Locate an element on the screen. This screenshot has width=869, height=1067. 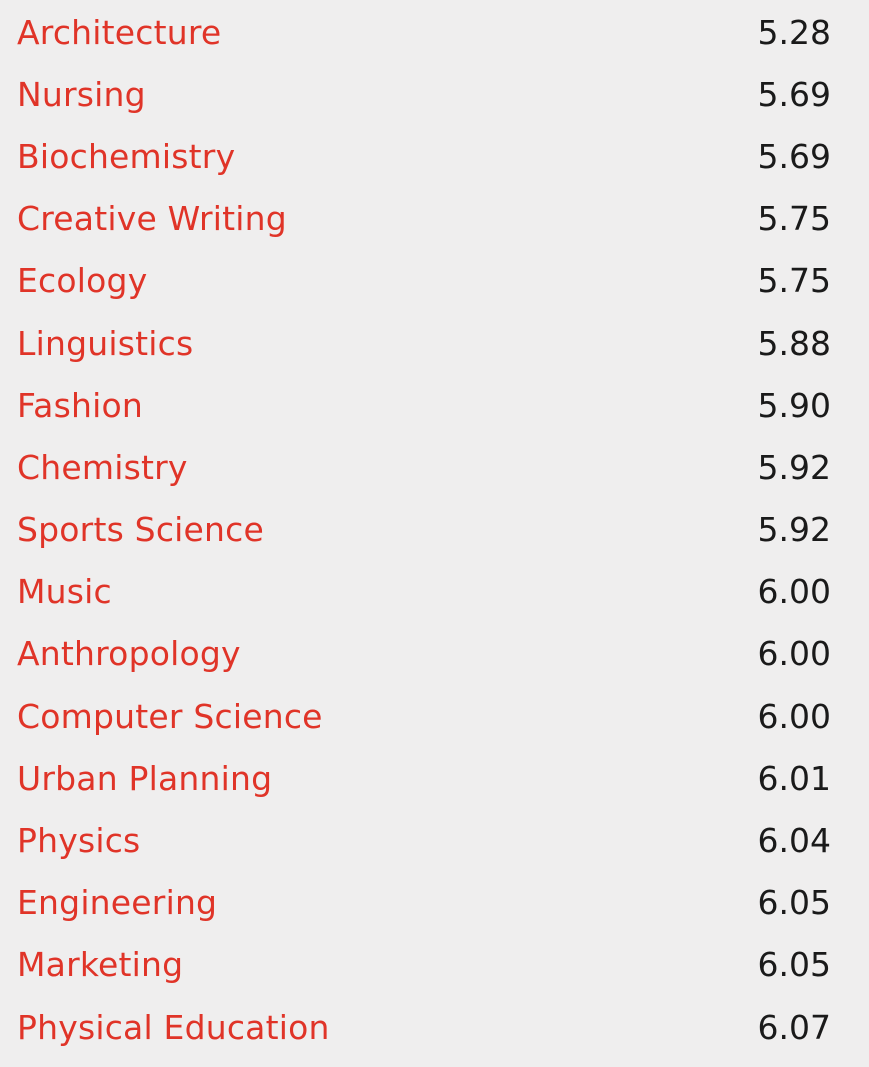
subject-score: 6.07 is located at coordinates (794, 1027).